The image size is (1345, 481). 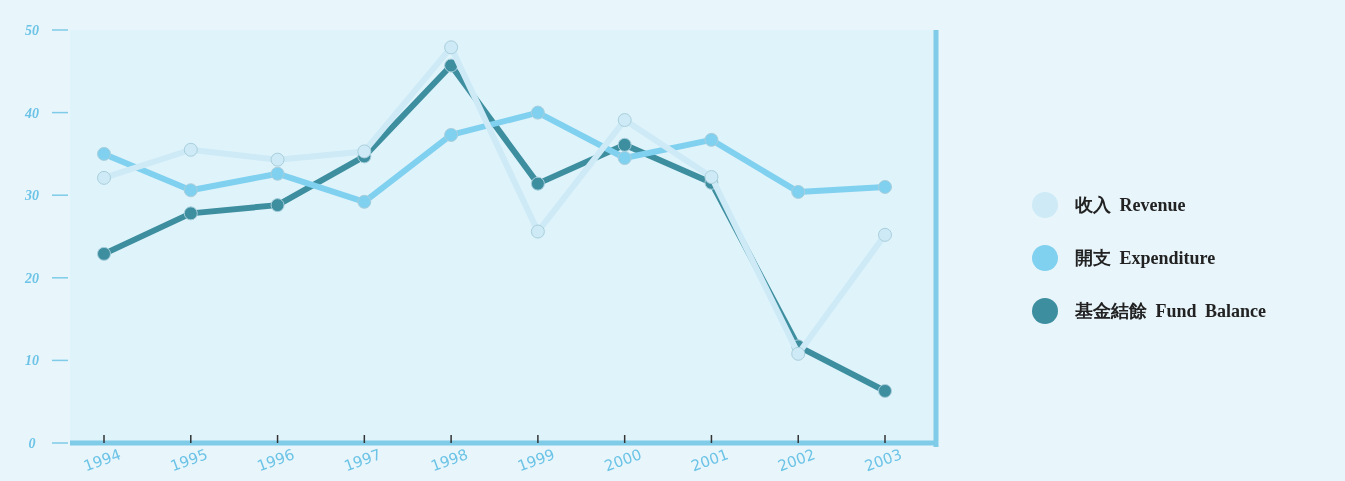 I want to click on y-tick-label: 40, so click(x=31, y=113).